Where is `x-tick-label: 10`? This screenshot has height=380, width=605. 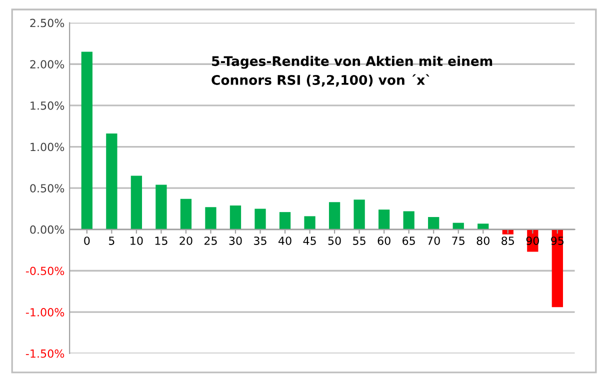
x-tick-label: 10 is located at coordinates (136, 240).